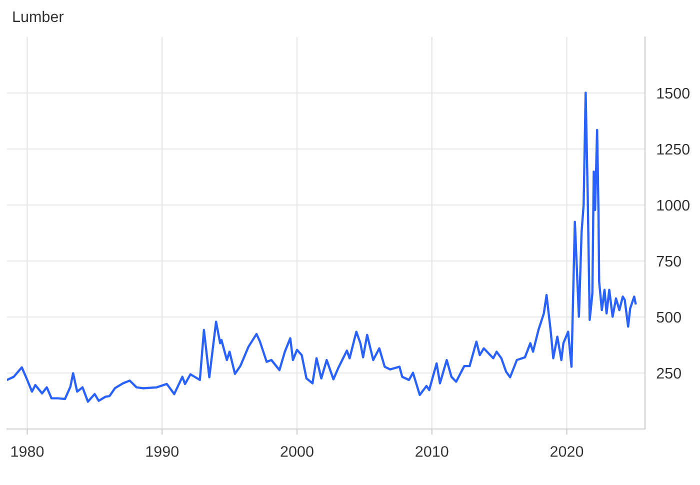 The width and height of the screenshot is (700, 485). What do you see at coordinates (162, 451) in the screenshot?
I see `x-tick-label: 1990` at bounding box center [162, 451].